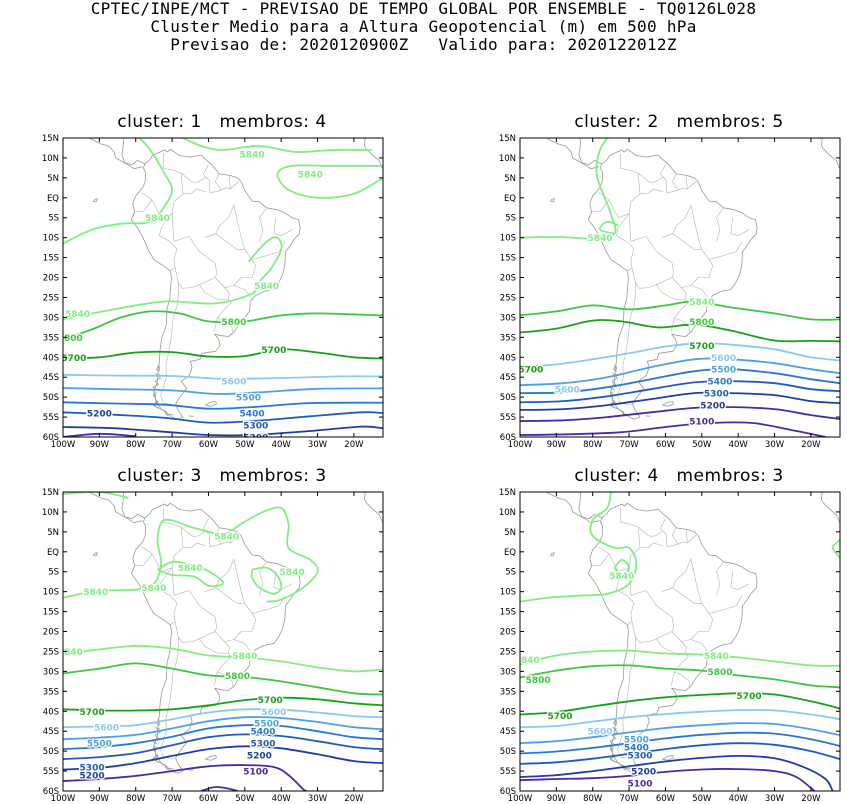  What do you see at coordinates (50, 493) in the screenshot?
I see `lat-label: 15N` at bounding box center [50, 493].